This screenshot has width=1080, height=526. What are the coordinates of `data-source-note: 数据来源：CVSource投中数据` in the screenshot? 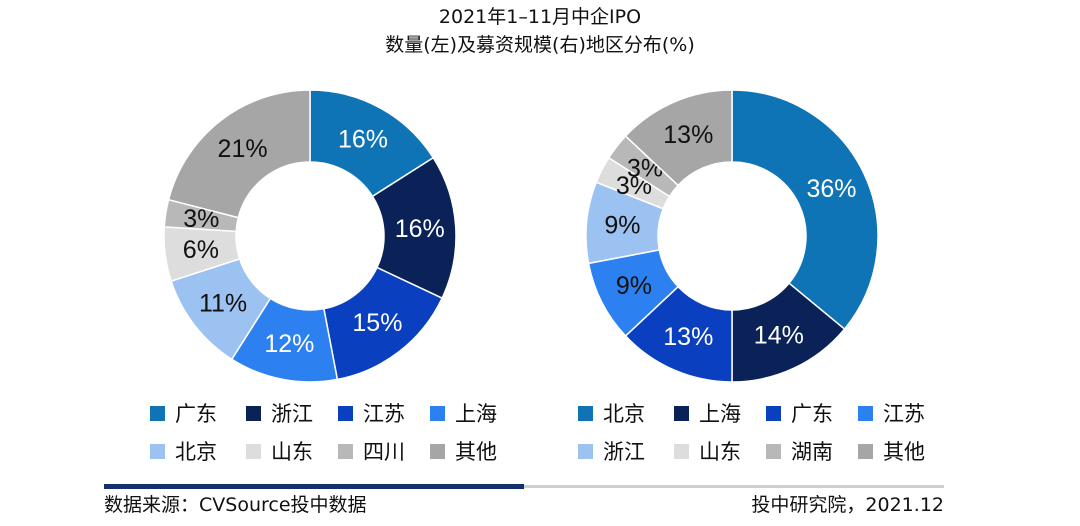 It's located at (235, 505).